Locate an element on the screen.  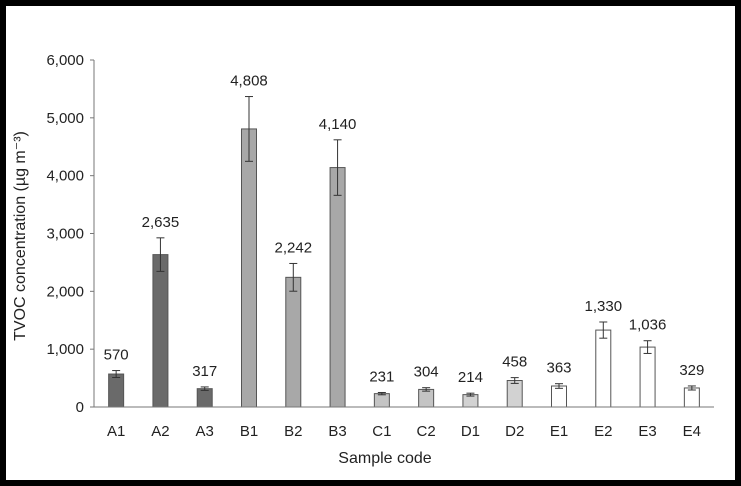
bar-b1 is located at coordinates (249, 268).